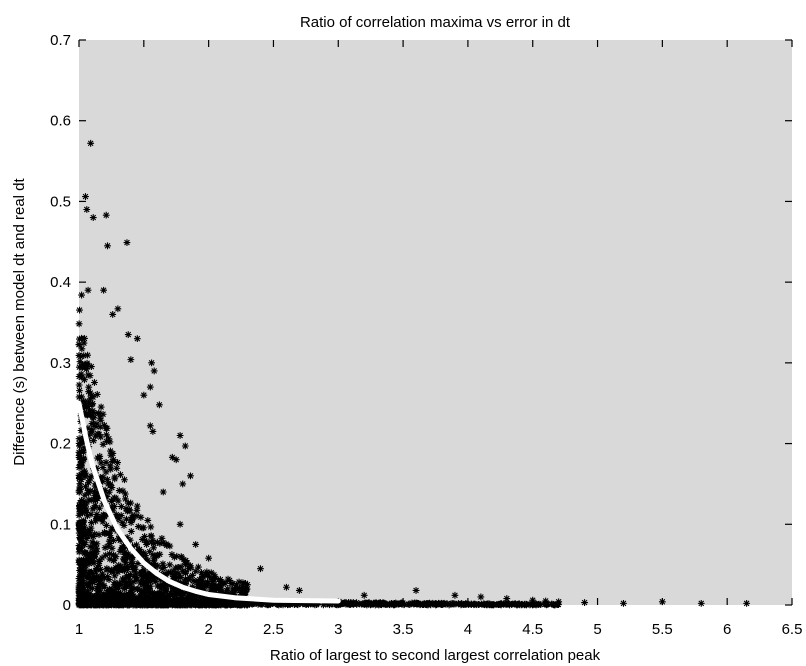 The width and height of the screenshot is (806, 666). I want to click on x-tick-label: 3, so click(338, 629).